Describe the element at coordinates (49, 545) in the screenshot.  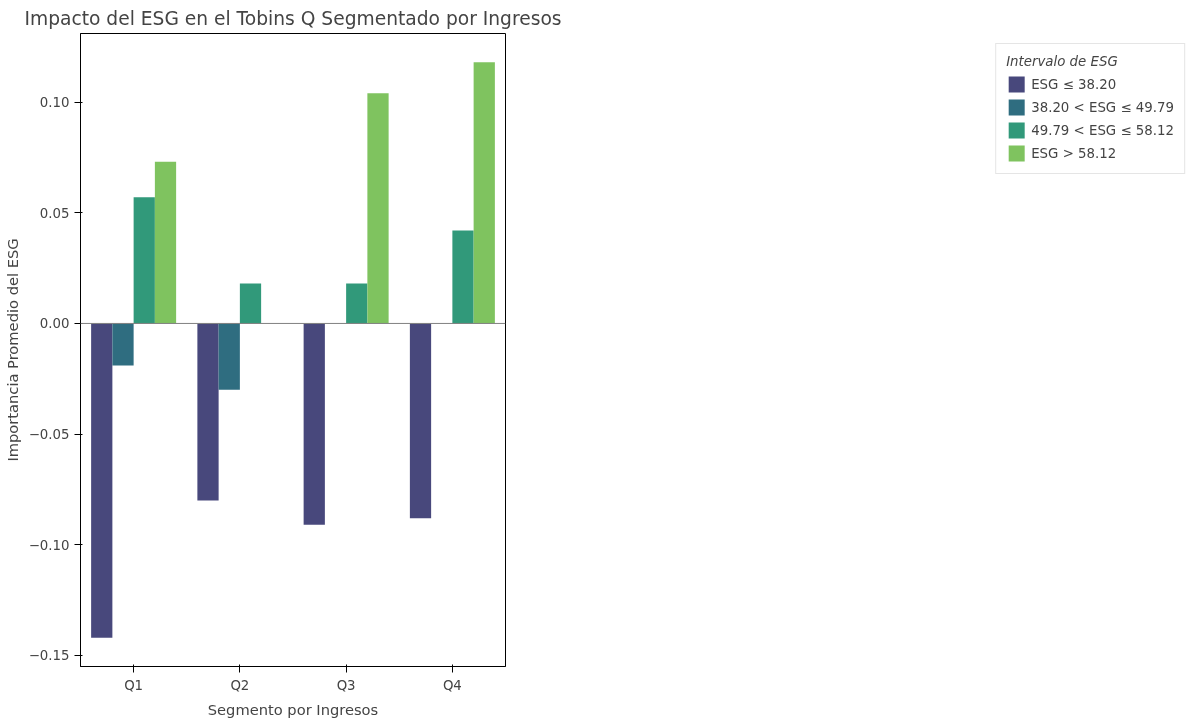
I see `y-tick-label: −0.10` at that location.